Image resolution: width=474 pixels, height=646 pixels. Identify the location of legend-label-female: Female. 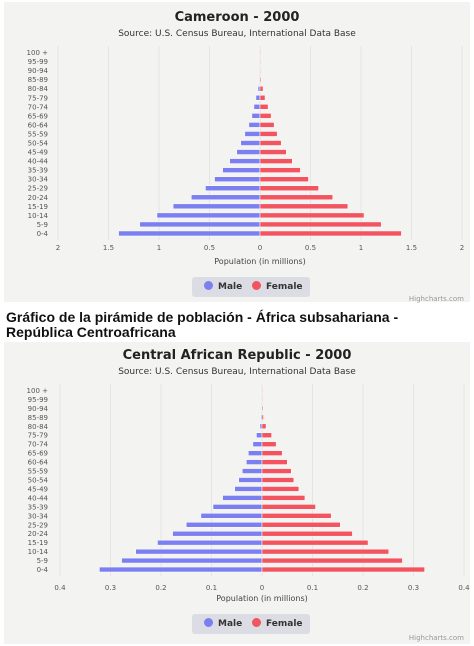
(284, 624).